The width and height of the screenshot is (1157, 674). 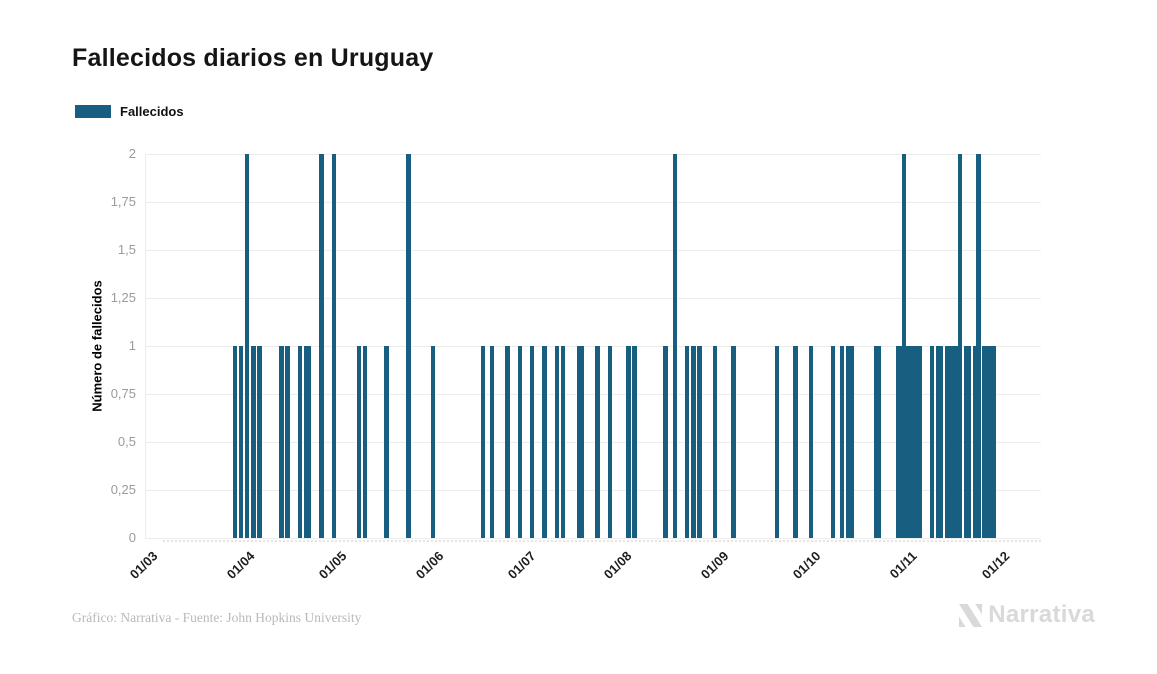 I want to click on y-tick-label: 0, so click(x=132, y=537).